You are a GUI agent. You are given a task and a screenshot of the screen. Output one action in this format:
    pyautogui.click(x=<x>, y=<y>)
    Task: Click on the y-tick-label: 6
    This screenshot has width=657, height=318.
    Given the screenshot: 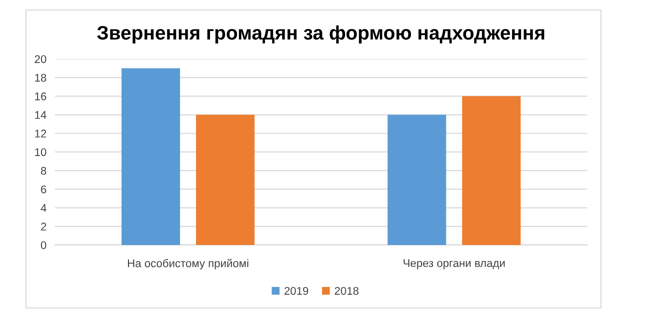 What is the action you would take?
    pyautogui.click(x=43, y=189)
    